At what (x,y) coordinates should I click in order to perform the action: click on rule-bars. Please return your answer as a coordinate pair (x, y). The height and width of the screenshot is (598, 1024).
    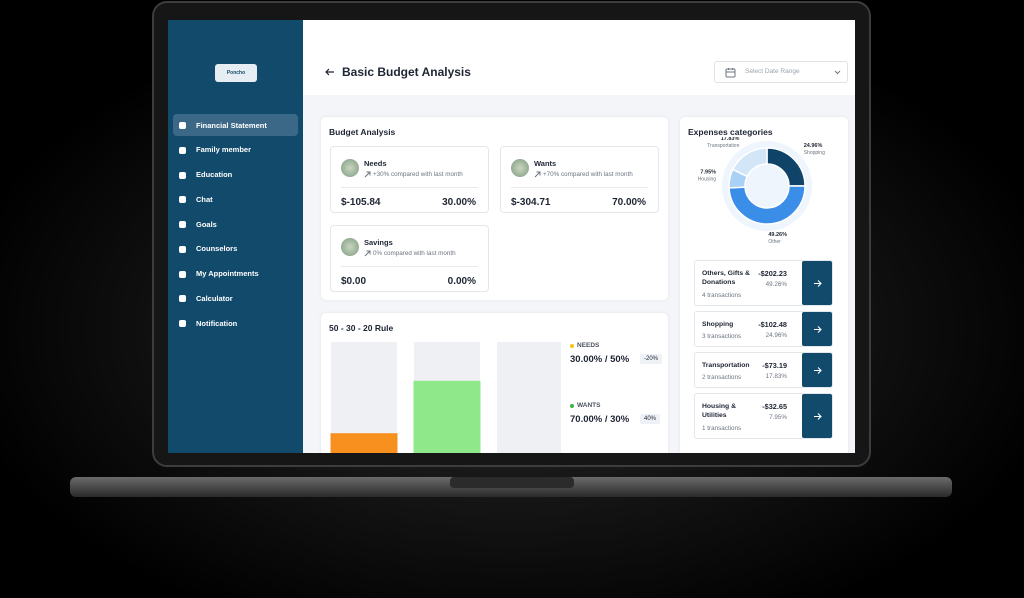
    Looking at the image, I should click on (445, 397).